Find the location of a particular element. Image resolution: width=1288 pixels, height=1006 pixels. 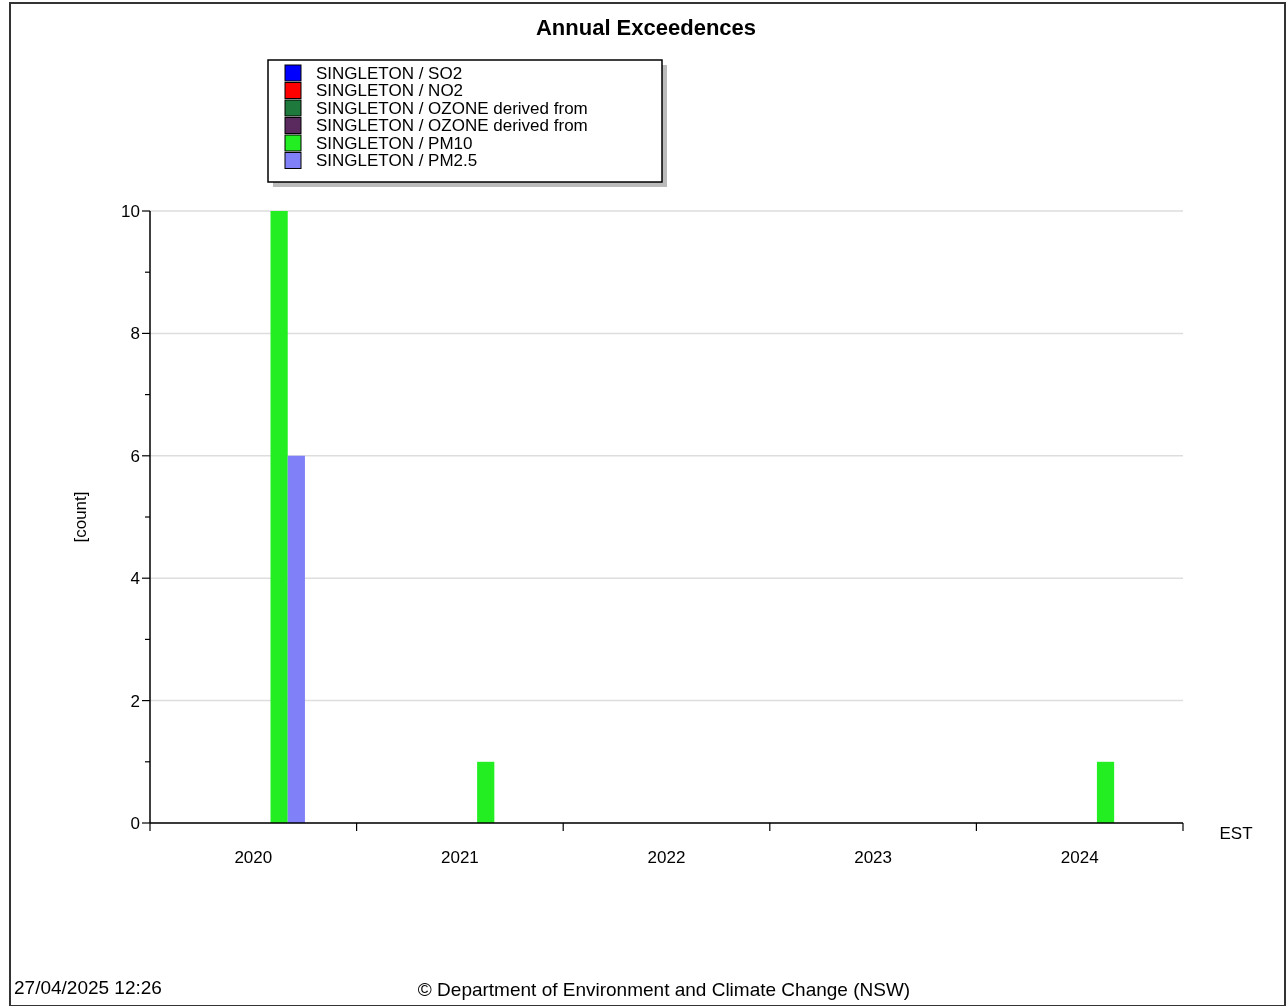

x-tick-label: 2021 is located at coordinates (459, 857).